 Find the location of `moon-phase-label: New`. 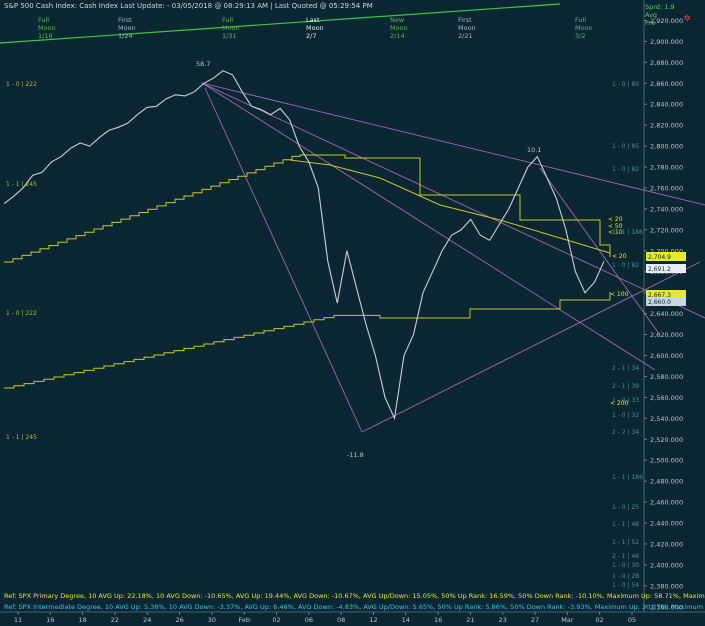

moon-phase-label: New is located at coordinates (397, 20).